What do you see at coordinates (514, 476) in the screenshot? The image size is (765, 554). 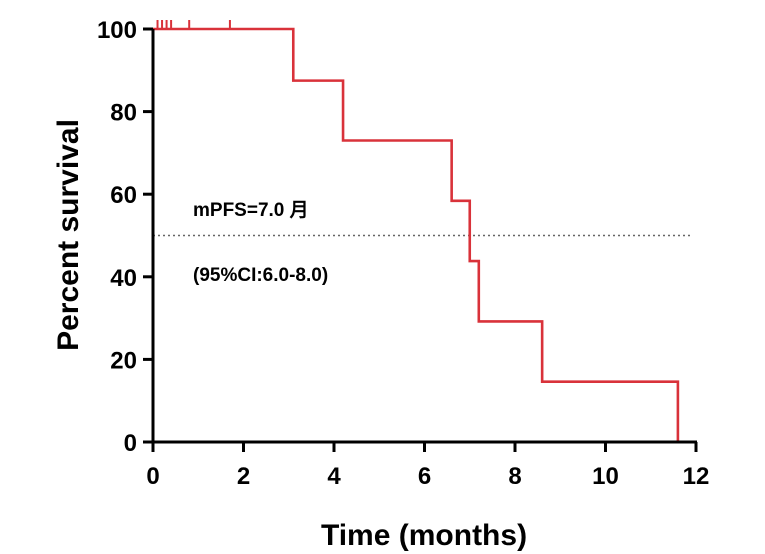 I see `x-tick-label: 8` at bounding box center [514, 476].